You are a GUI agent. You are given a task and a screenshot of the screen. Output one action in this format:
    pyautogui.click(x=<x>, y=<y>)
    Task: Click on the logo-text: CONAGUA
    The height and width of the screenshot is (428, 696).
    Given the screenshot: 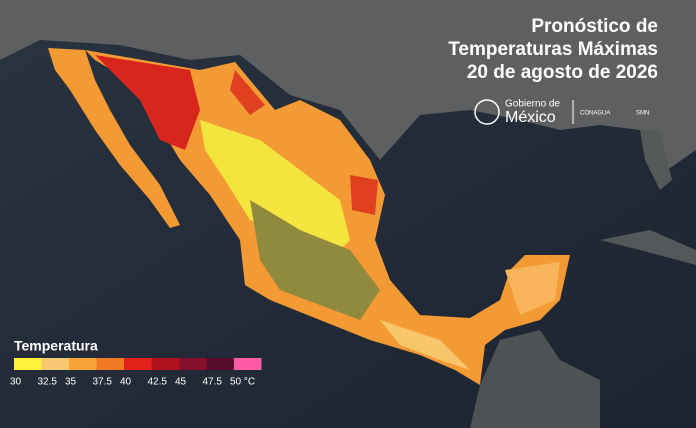 What is the action you would take?
    pyautogui.click(x=595, y=114)
    